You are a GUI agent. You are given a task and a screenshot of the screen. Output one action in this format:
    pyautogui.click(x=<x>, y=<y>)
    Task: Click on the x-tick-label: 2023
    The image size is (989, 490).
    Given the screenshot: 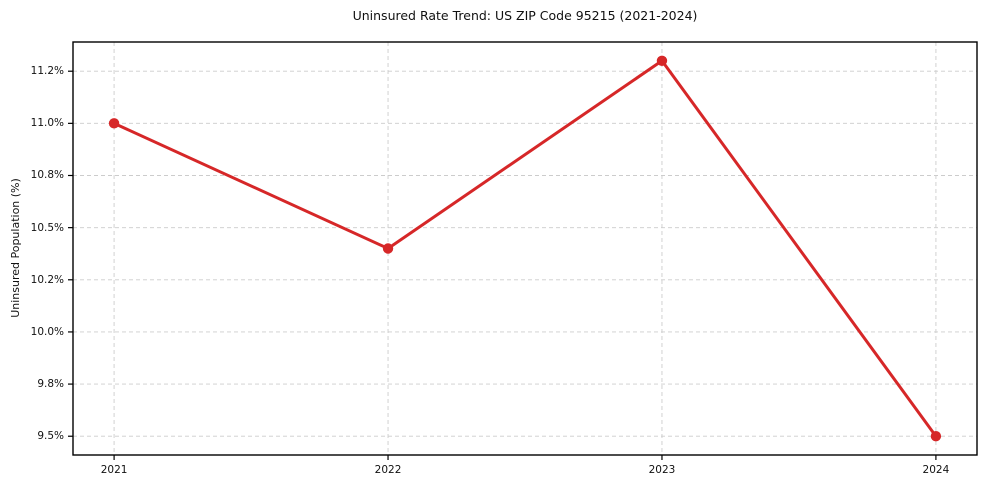 What is the action you would take?
    pyautogui.click(x=662, y=470)
    